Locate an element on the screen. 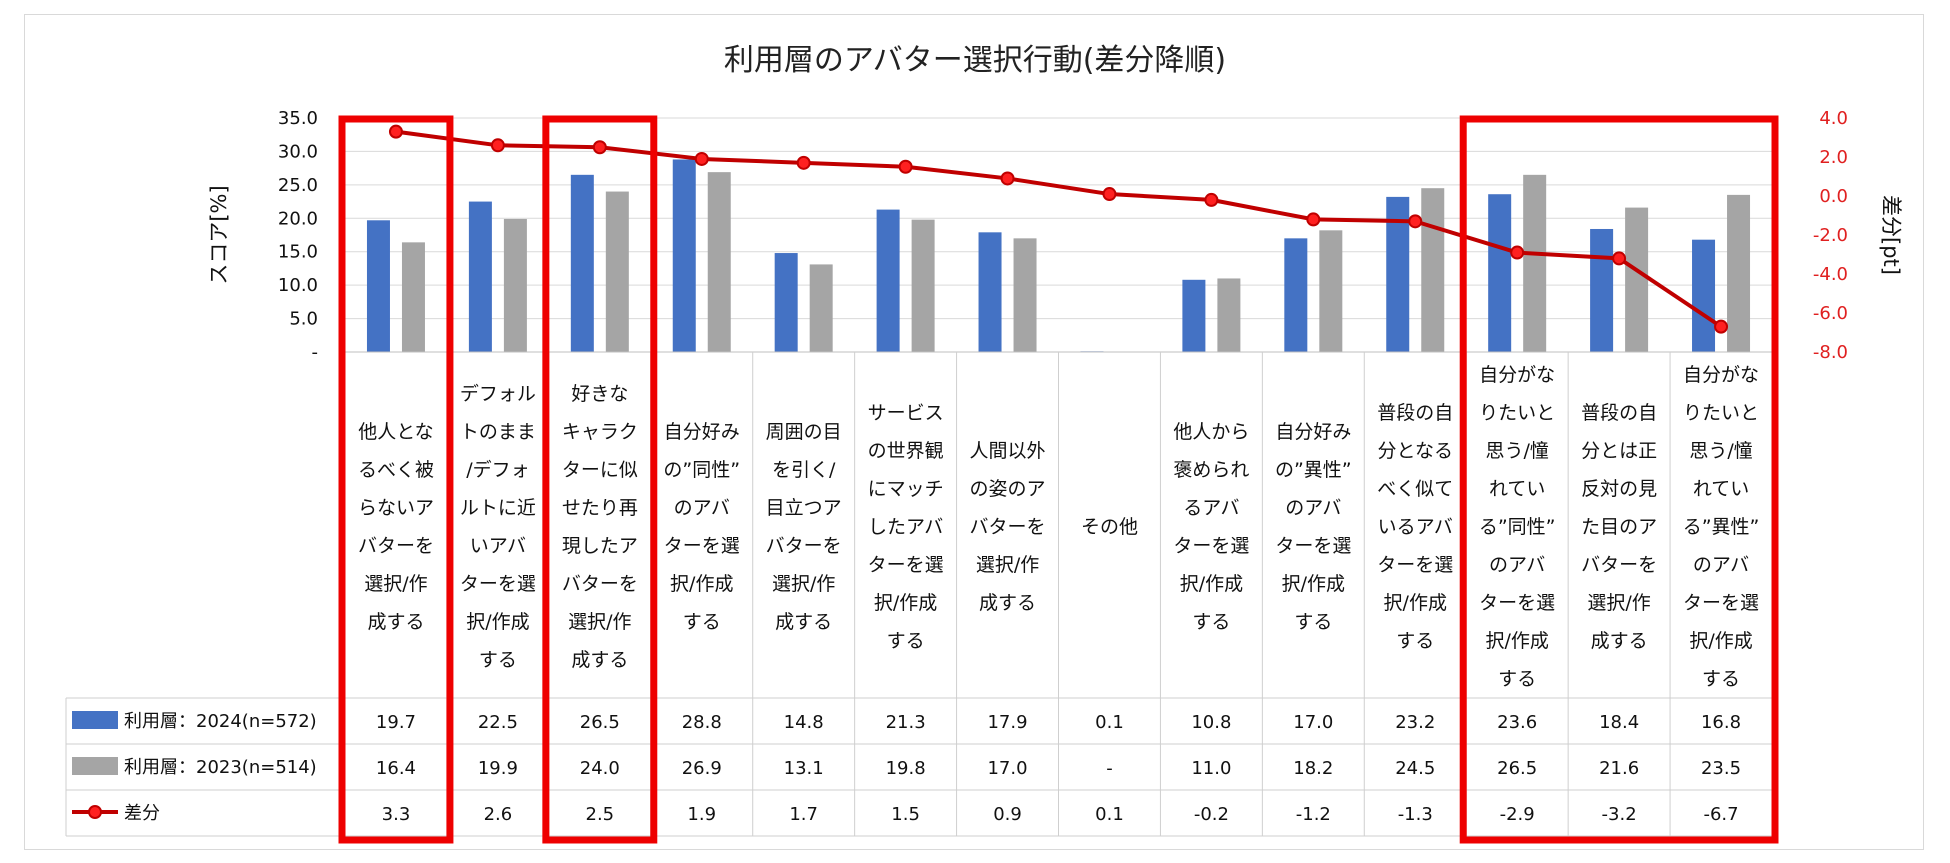  category-label-line: らないア is located at coordinates (396, 508).